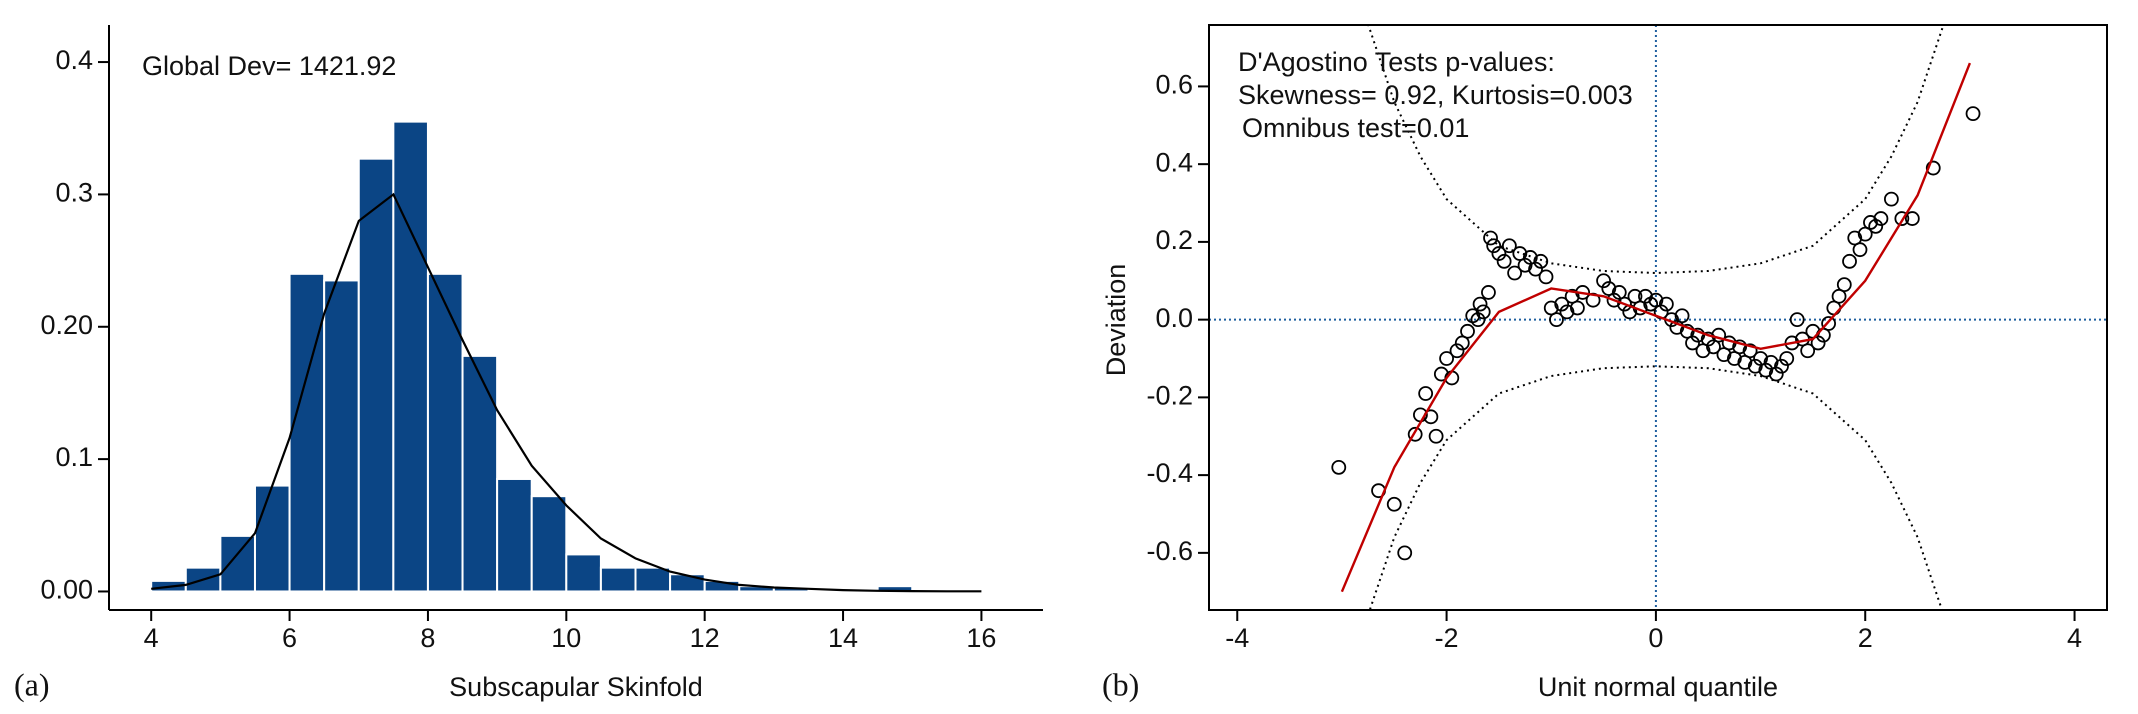 This screenshot has width=2138, height=714. What do you see at coordinates (843, 638) in the screenshot?
I see `x-tick-label: 14` at bounding box center [843, 638].